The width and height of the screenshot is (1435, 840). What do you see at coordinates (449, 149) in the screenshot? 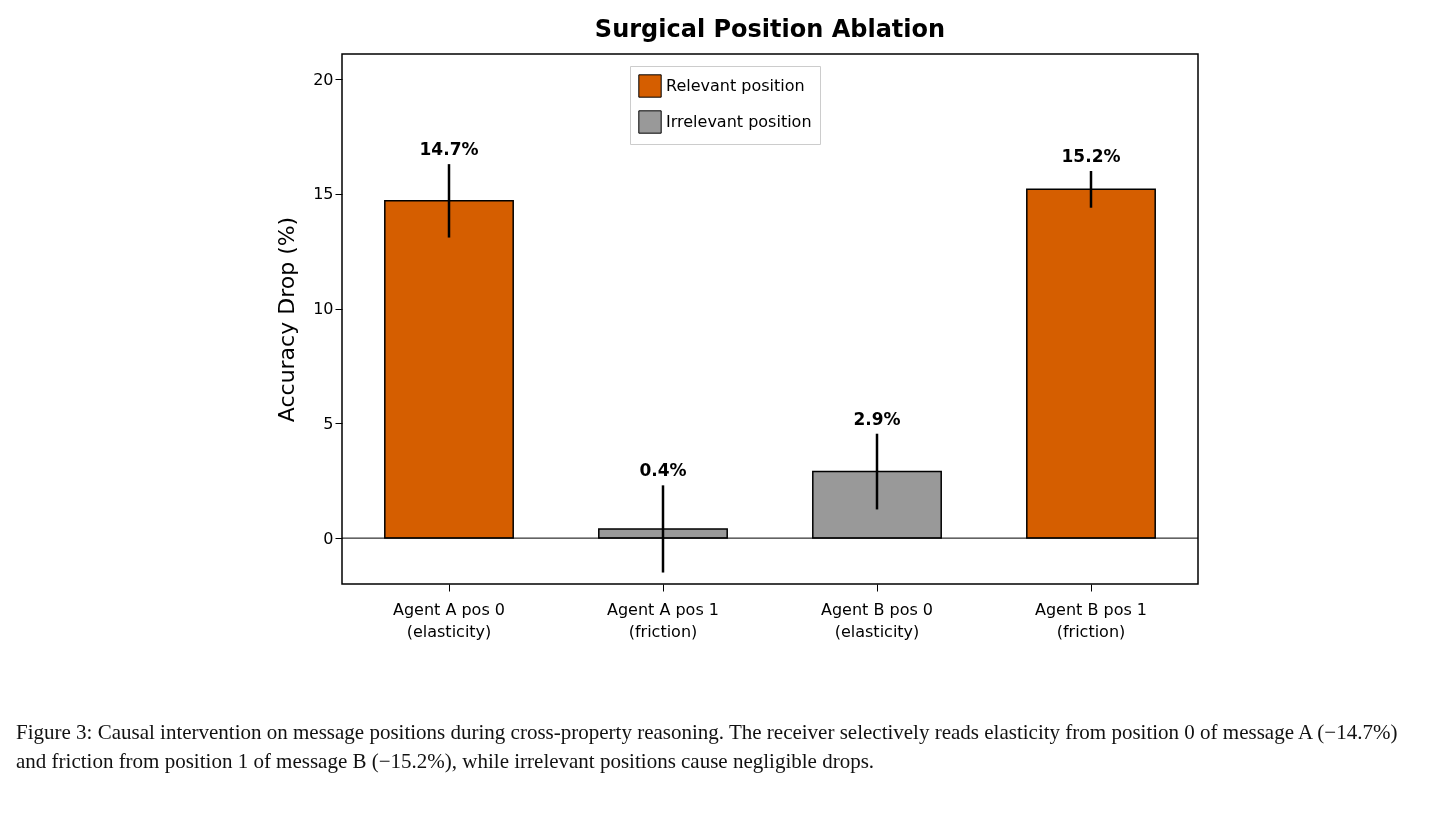
I see `data-label: 14.7%` at bounding box center [449, 149].